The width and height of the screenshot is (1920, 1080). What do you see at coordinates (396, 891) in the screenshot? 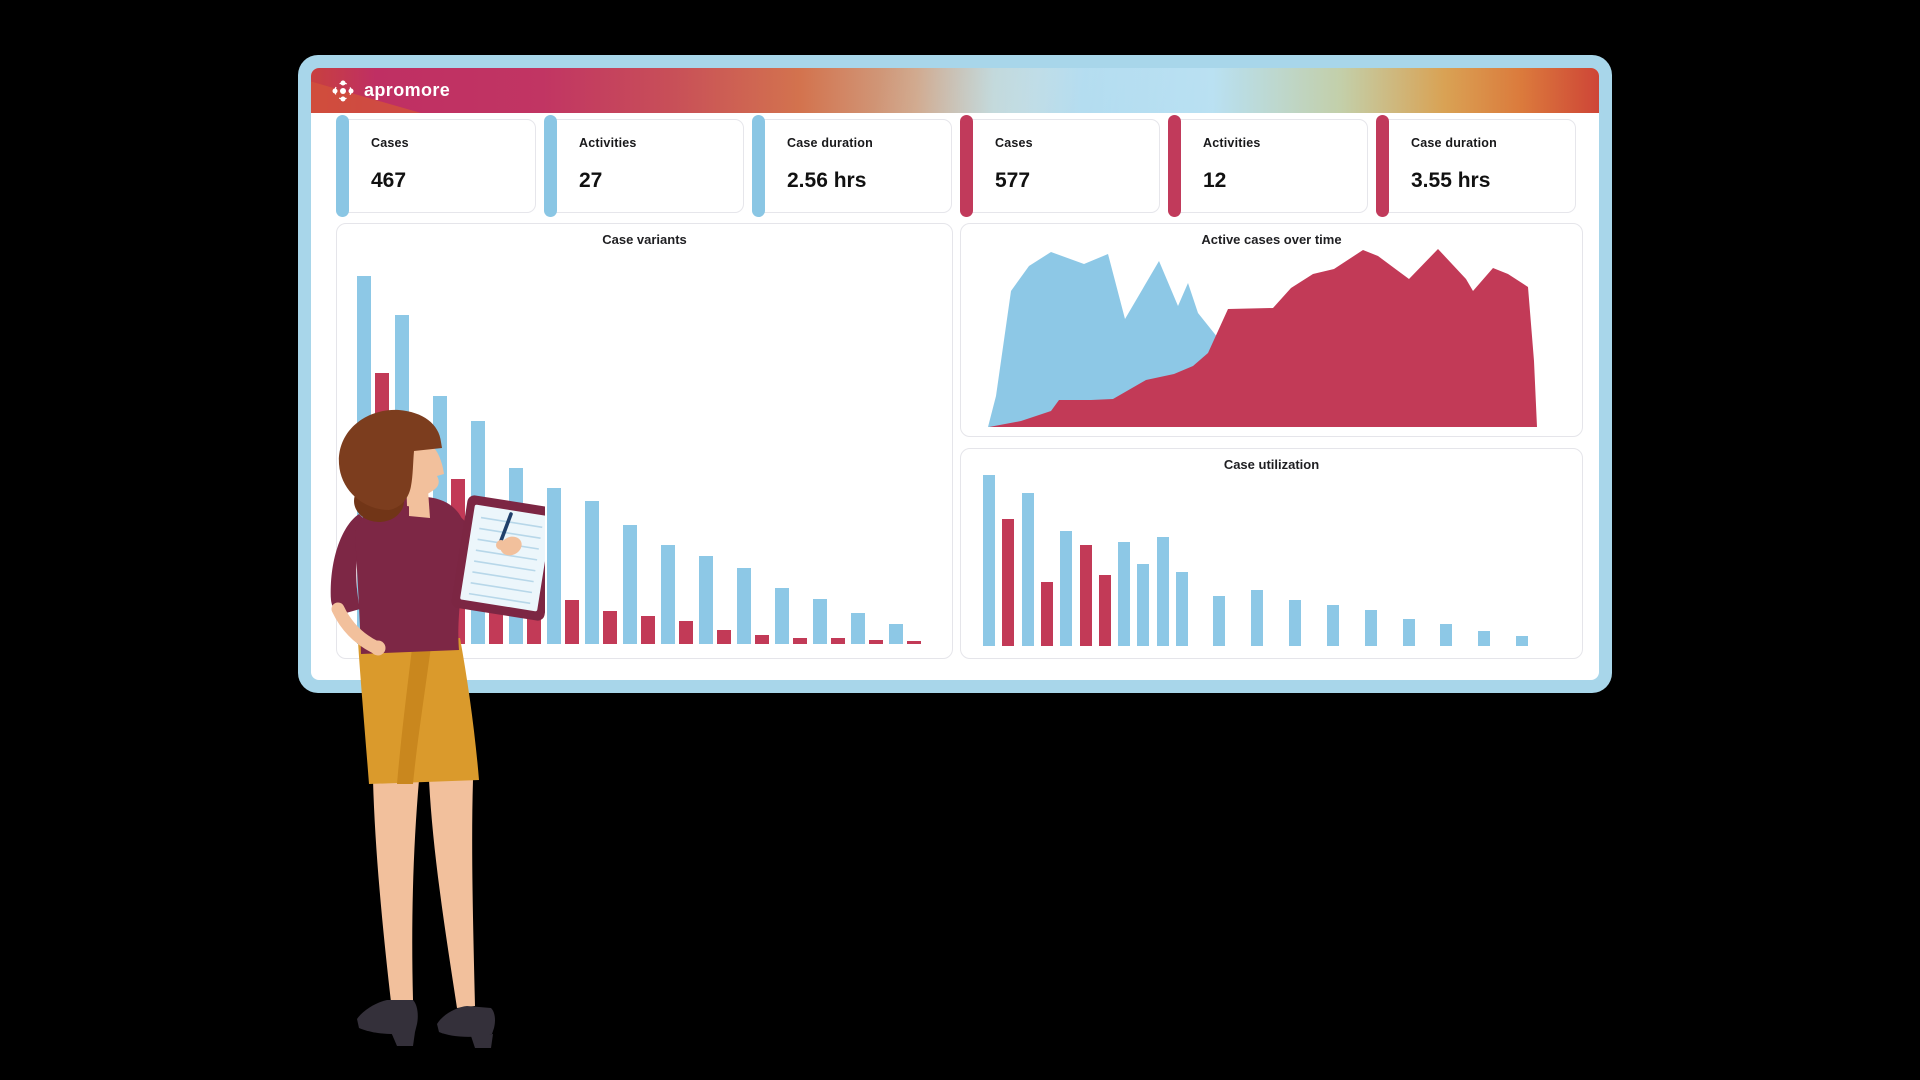
I see `woman-left-leg` at bounding box center [396, 891].